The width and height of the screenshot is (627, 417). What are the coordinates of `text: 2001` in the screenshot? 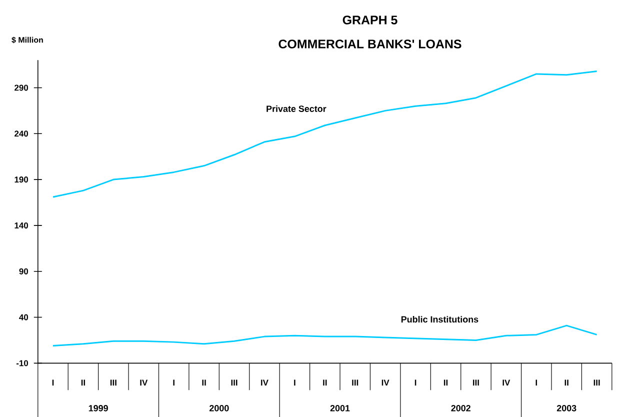 It's located at (340, 408).